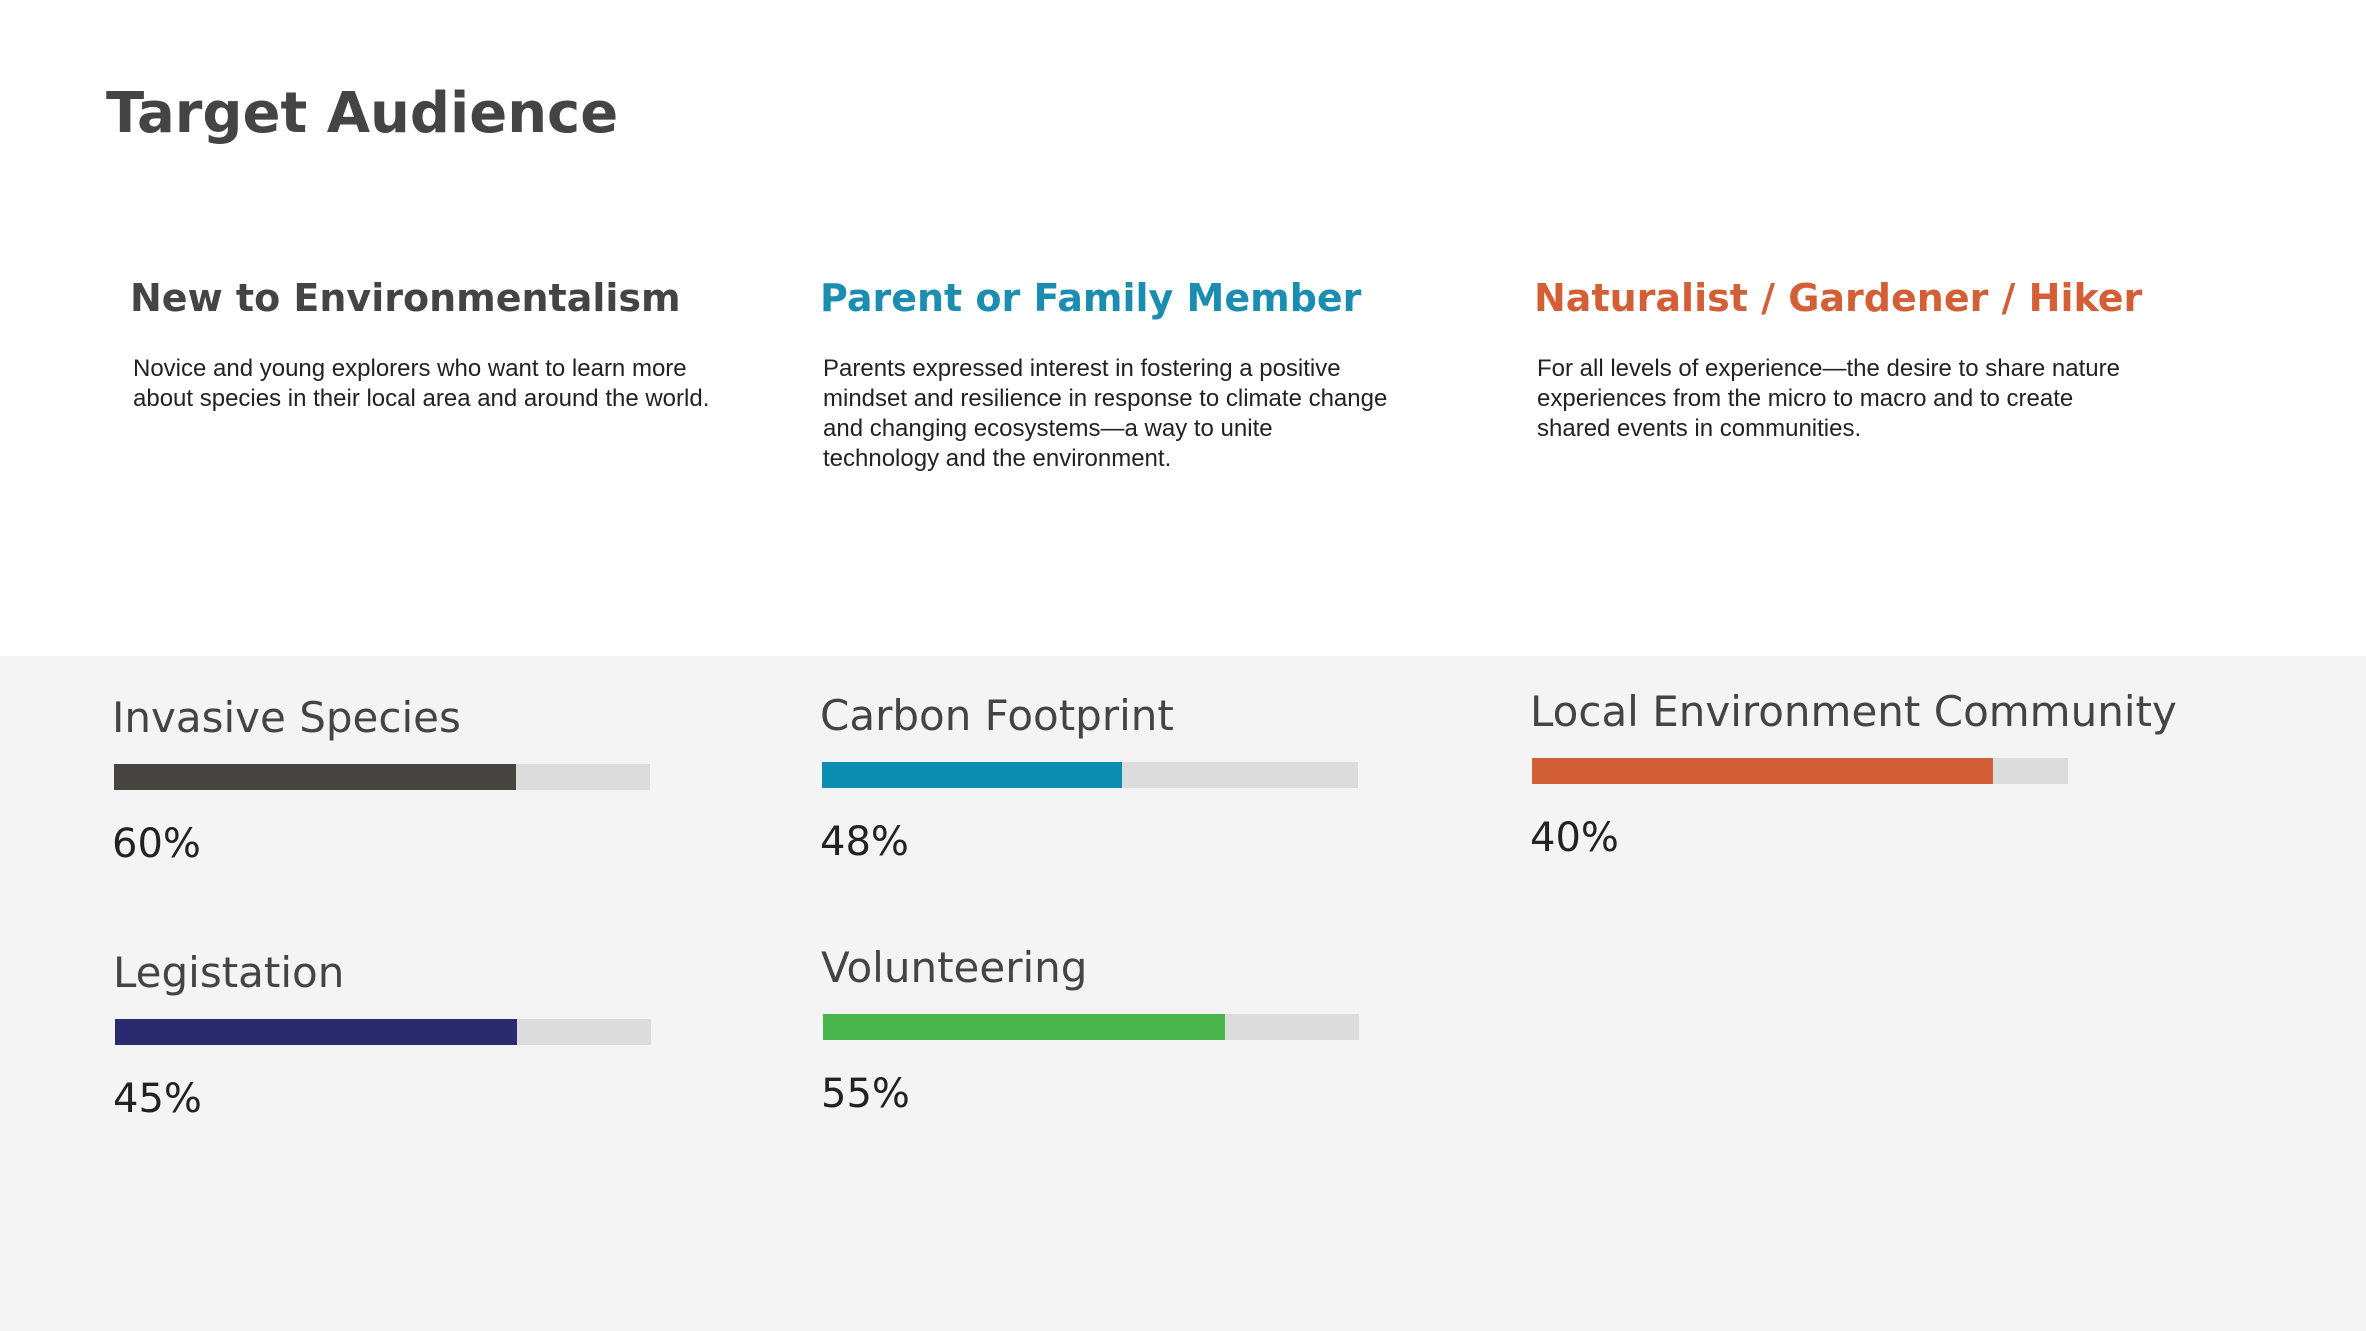  I want to click on stat-carbon-footprint: Carbon Footprint 48%, so click(1090, 777).